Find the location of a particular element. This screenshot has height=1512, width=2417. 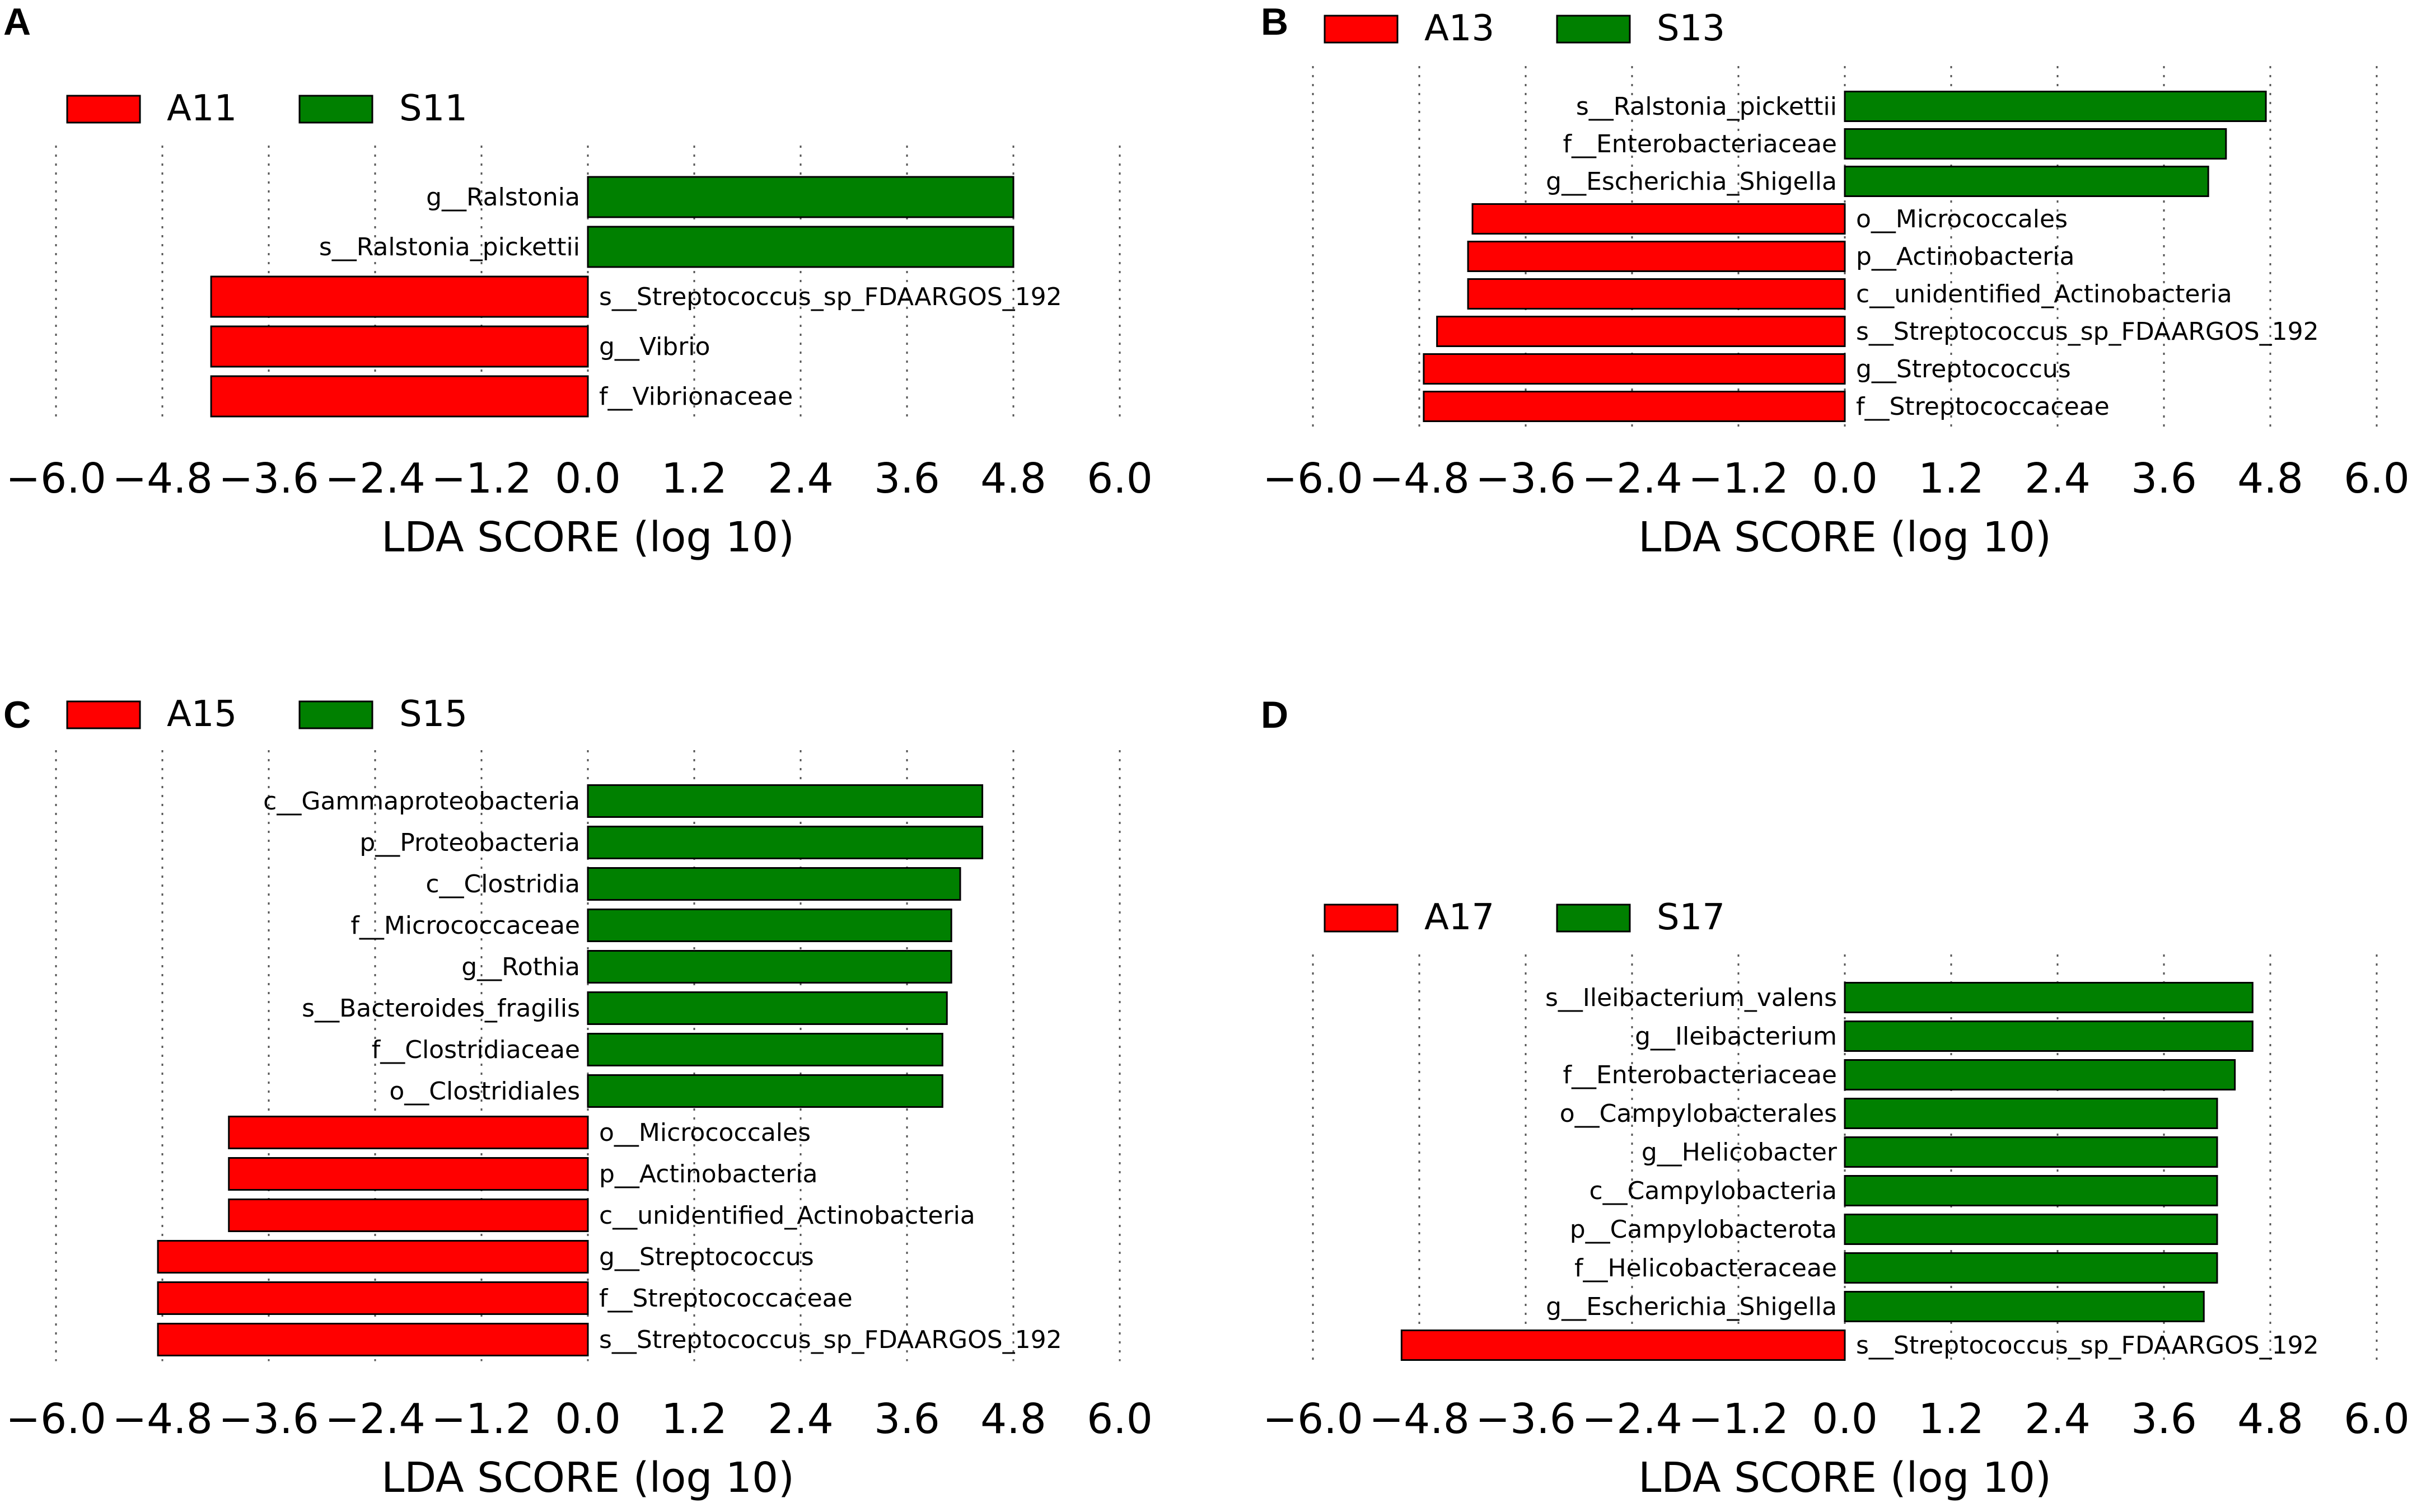

legend-label-s11: S11 is located at coordinates (433, 108).